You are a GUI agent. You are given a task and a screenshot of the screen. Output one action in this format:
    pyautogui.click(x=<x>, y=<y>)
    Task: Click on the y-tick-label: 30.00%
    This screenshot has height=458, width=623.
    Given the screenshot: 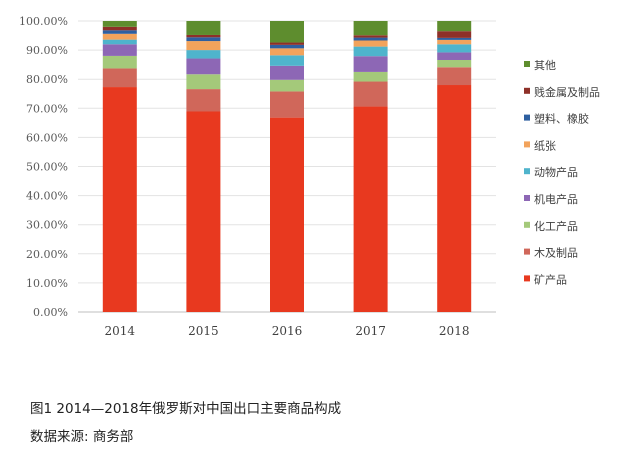 What is the action you would take?
    pyautogui.click(x=47, y=225)
    